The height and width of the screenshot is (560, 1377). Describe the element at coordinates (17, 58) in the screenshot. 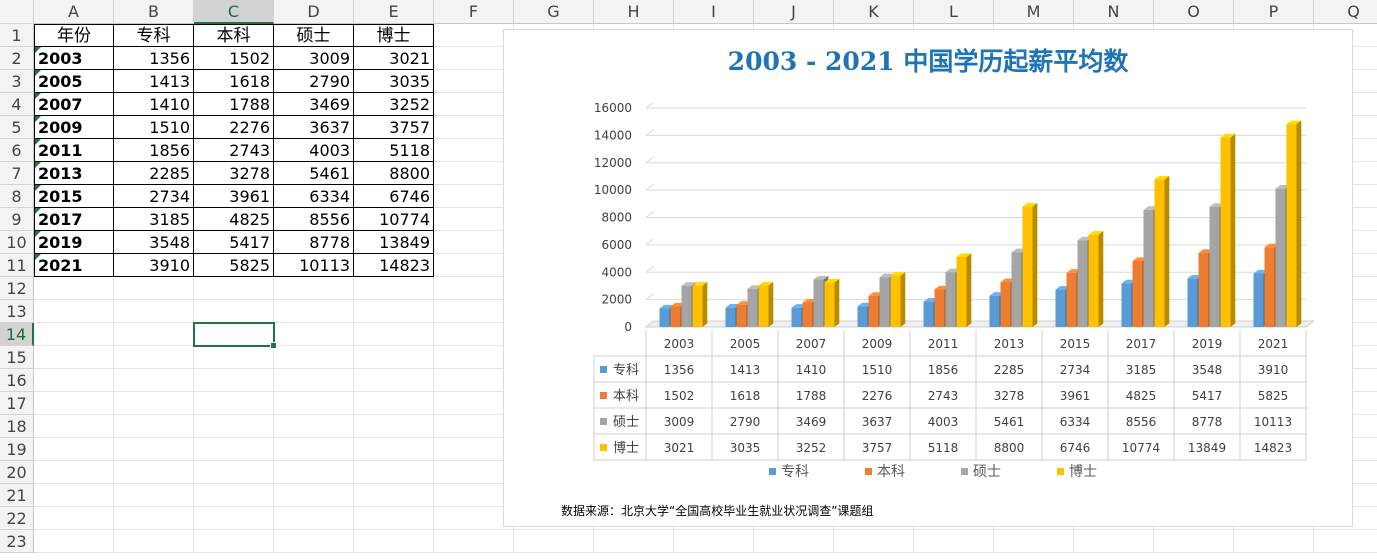

I see `row-header-2: 2` at that location.